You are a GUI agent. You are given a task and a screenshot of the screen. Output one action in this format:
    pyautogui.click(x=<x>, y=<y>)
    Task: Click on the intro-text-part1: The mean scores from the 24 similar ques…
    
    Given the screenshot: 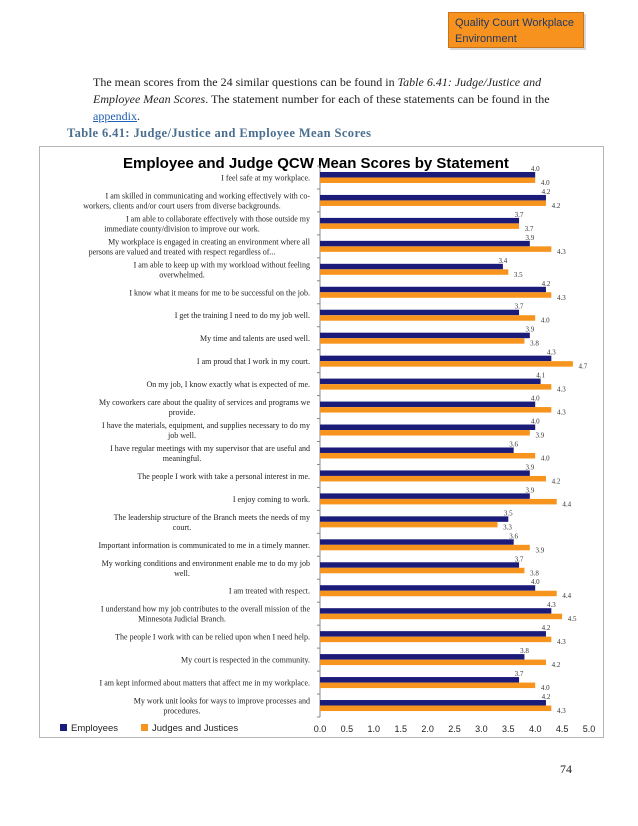 What is the action you would take?
    pyautogui.click(x=245, y=82)
    